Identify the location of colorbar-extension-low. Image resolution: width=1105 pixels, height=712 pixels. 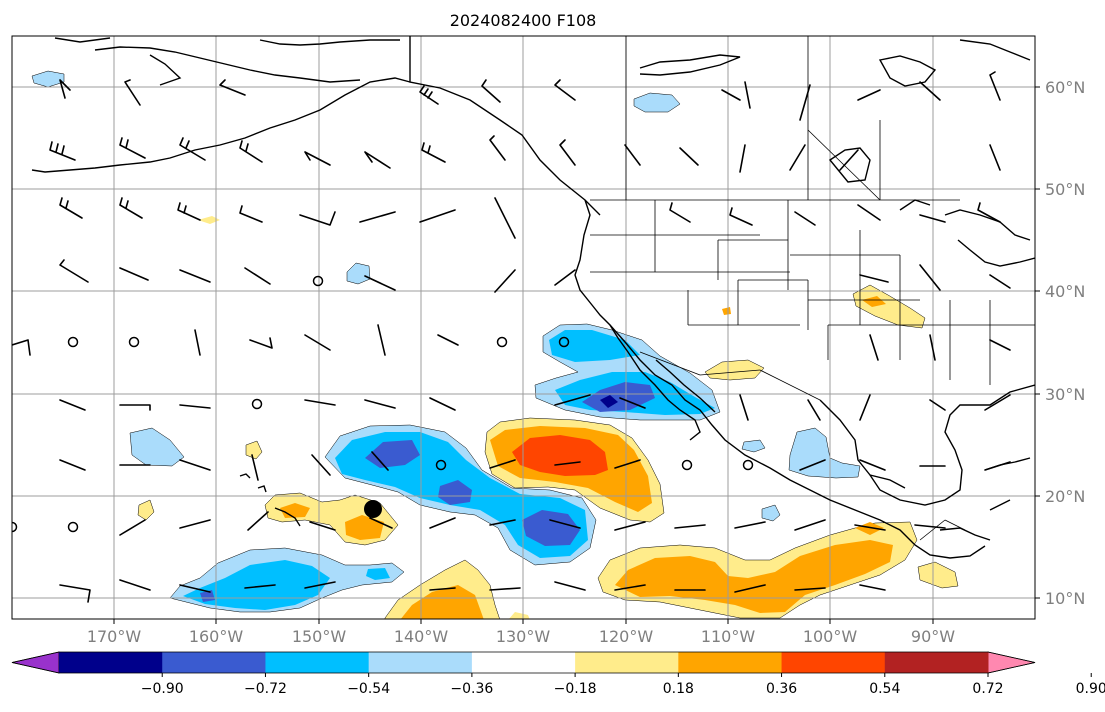
(35, 662).